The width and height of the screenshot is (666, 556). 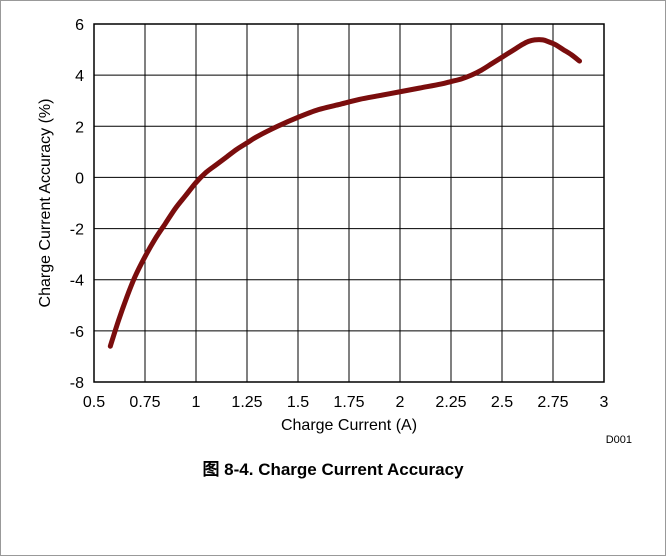 I want to click on x-tick-label: 1, so click(x=196, y=402).